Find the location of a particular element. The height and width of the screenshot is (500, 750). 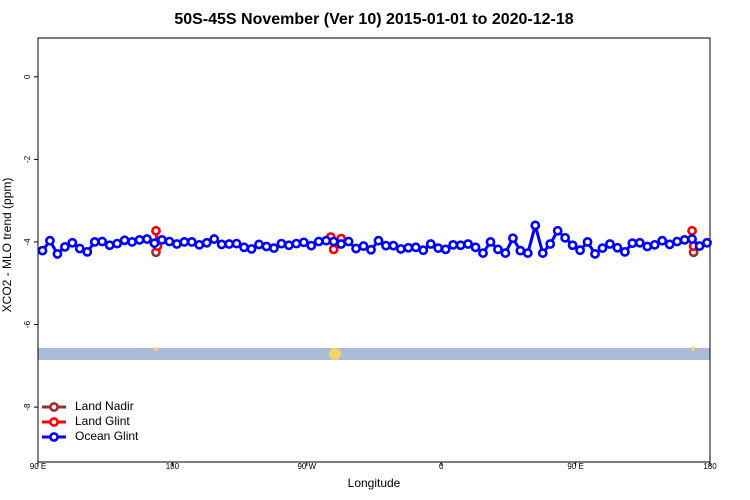

x-tick-label: 0 is located at coordinates (441, 466).